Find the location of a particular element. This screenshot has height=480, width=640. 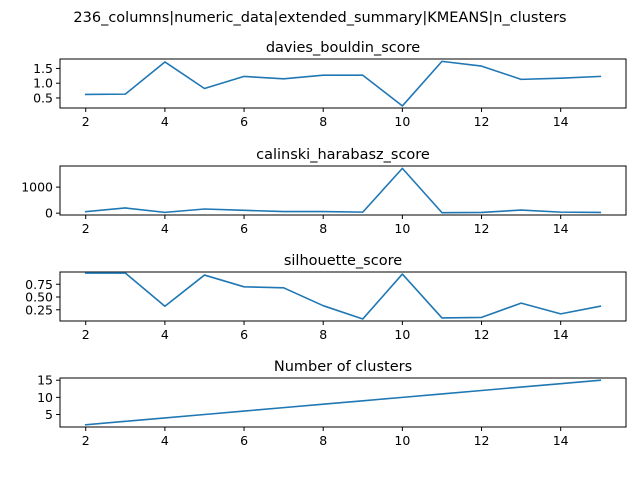

y-tick-label: 0.75 is located at coordinates (39, 284).